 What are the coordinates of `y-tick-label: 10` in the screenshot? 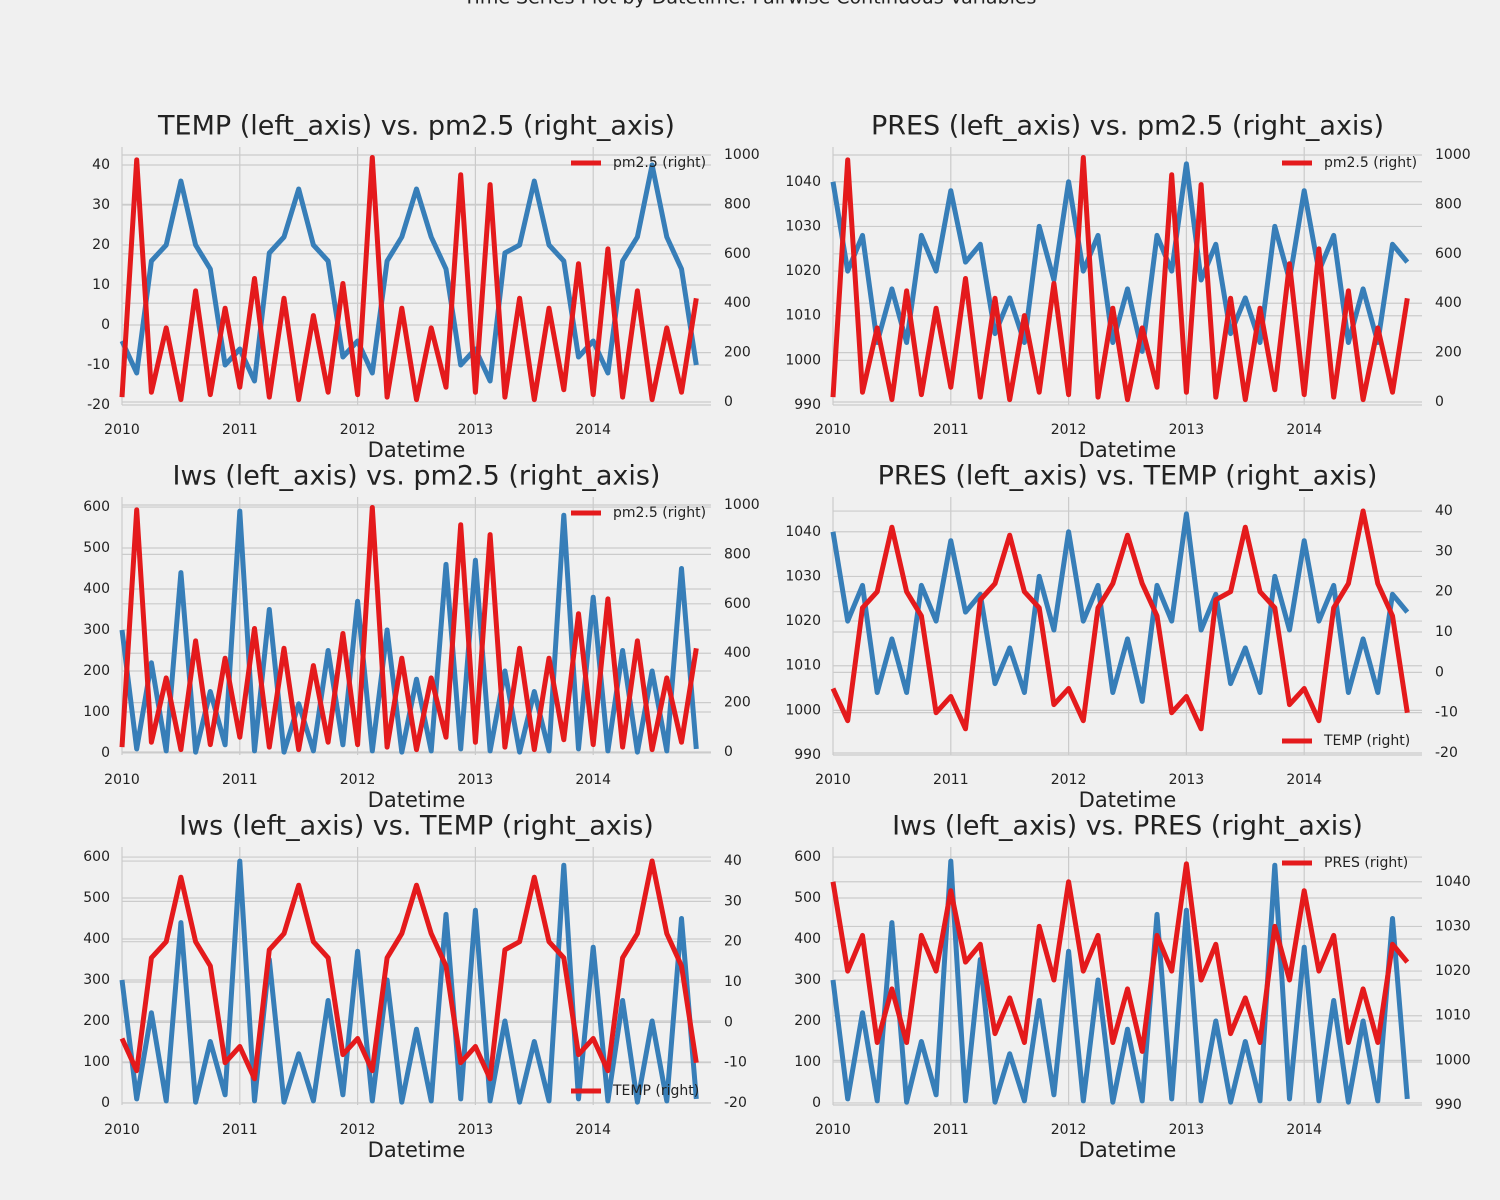 It's located at (101, 285).